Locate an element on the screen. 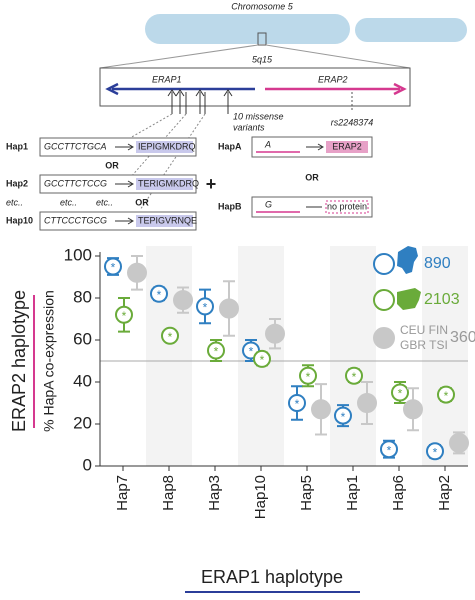  x-tick-label: Hap10 is located at coordinates (260, 497).